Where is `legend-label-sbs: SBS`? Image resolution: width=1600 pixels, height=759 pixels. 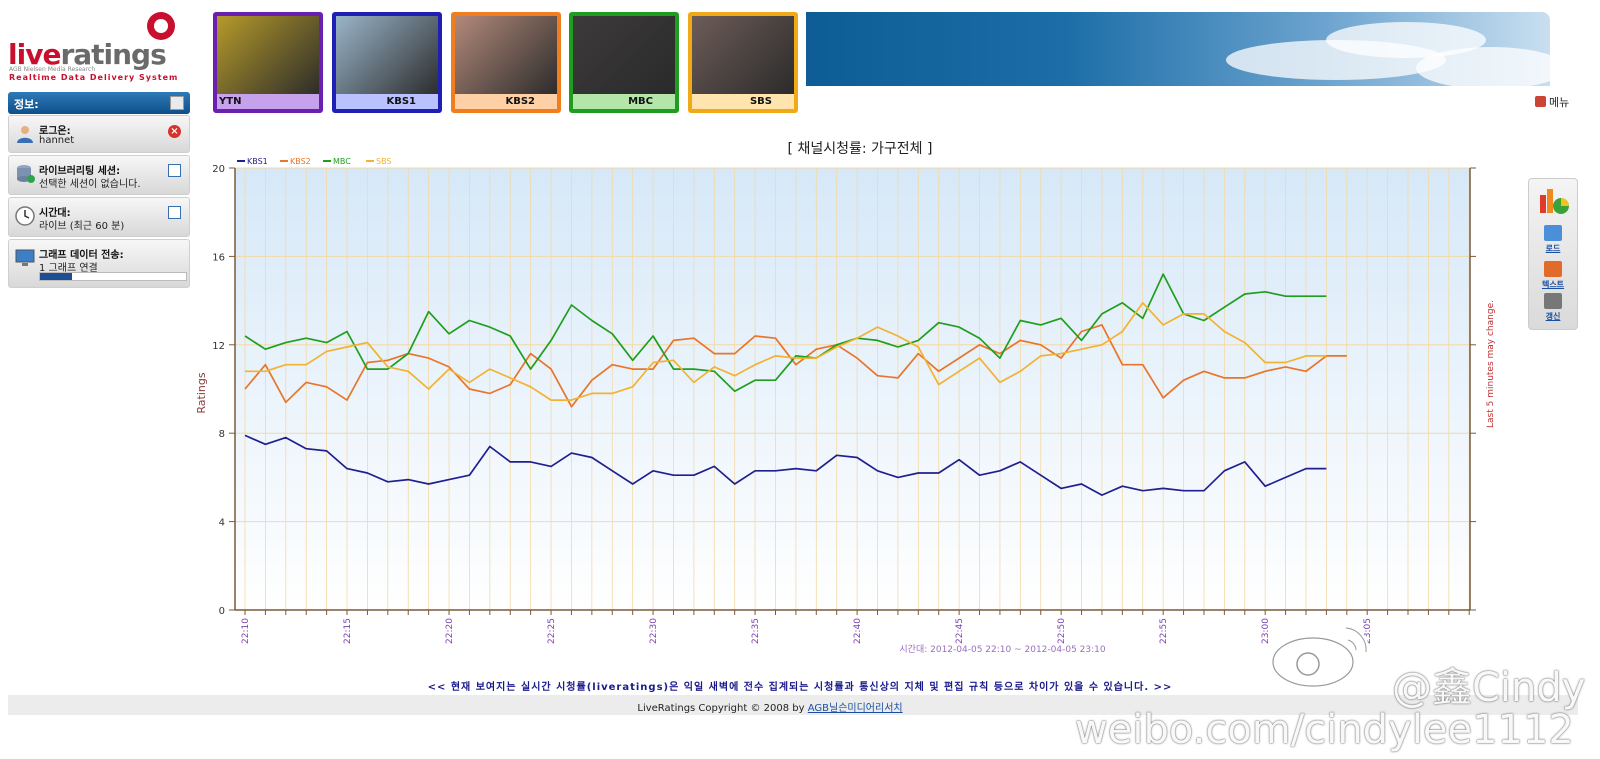 legend-label-sbs: SBS is located at coordinates (384, 161).